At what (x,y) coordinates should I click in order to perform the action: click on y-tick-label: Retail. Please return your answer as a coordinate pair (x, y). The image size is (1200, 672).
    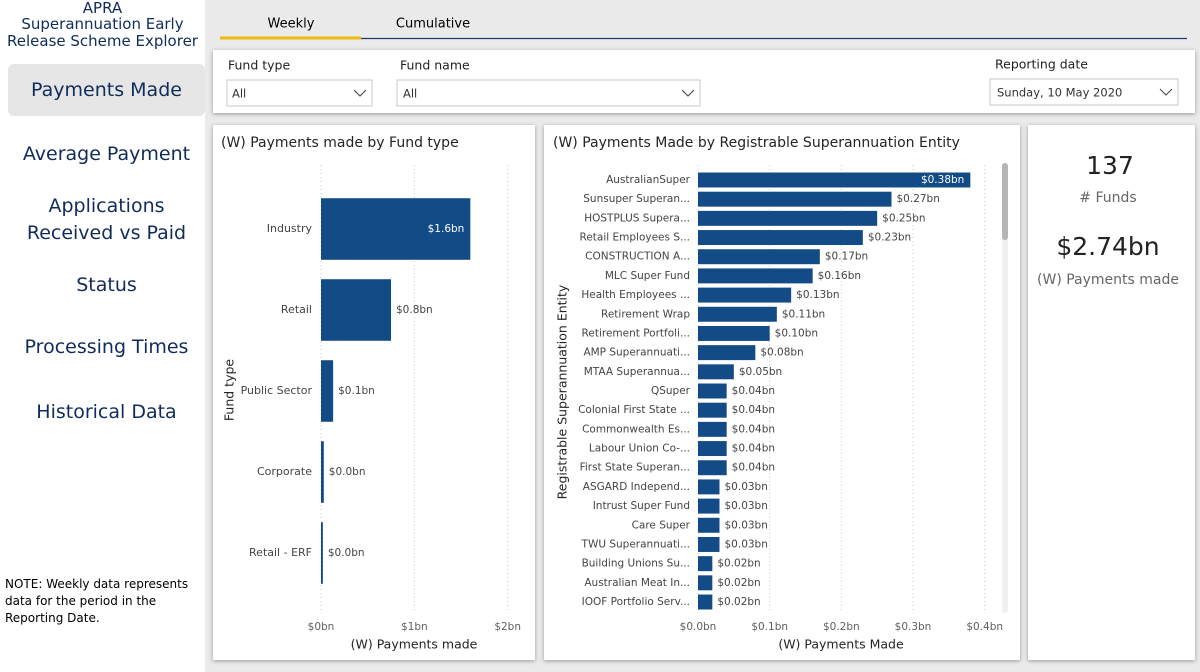
    Looking at the image, I should click on (296, 309).